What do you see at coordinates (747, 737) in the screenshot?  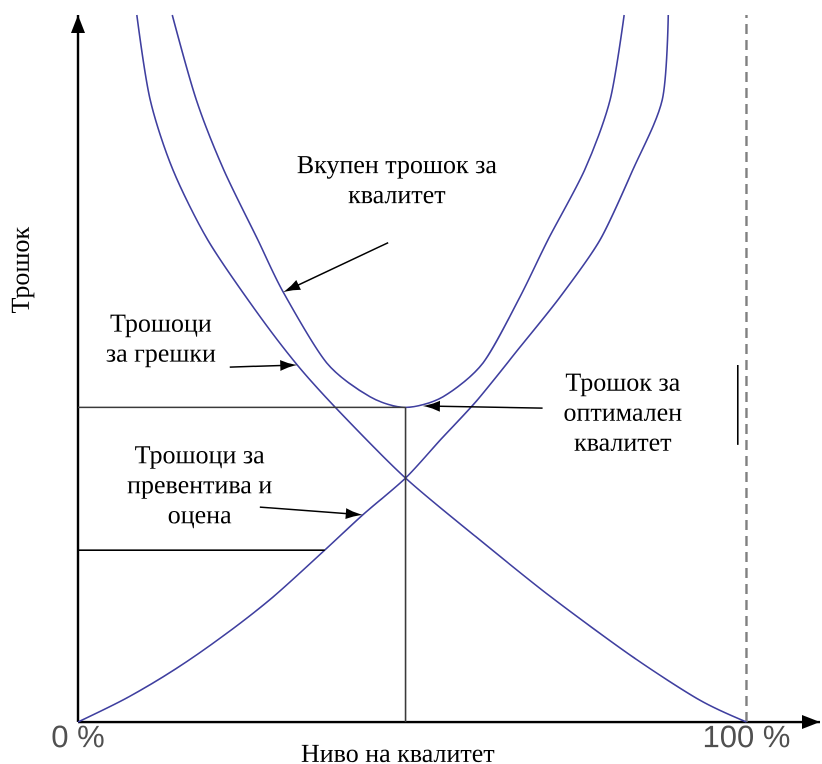 I see `x-tick-label: 100 %` at bounding box center [747, 737].